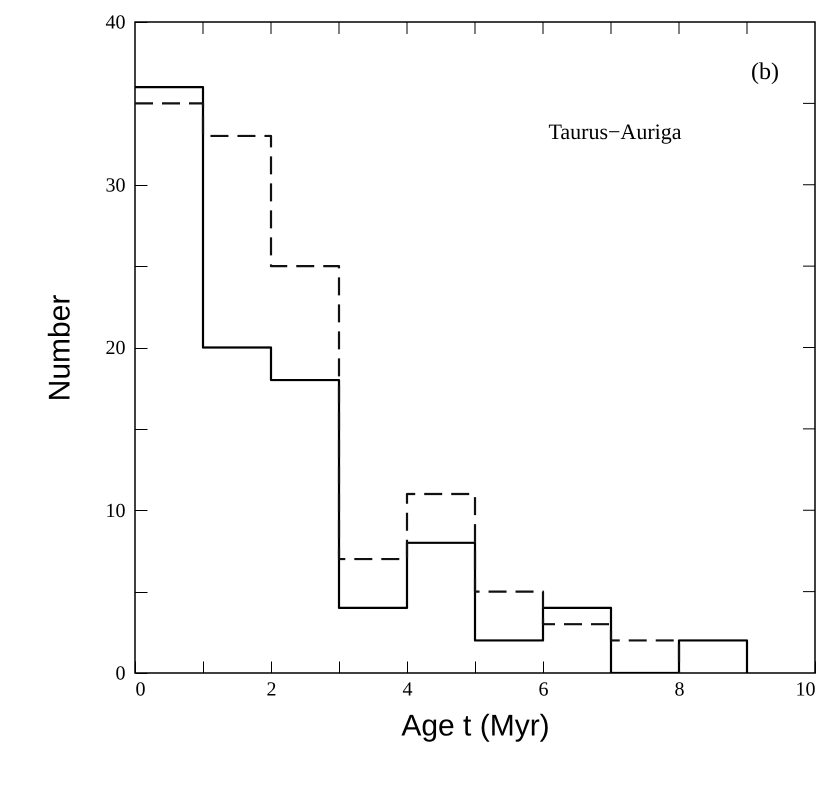 The image size is (836, 812). I want to click on x-tick-label: 6, so click(543, 689).